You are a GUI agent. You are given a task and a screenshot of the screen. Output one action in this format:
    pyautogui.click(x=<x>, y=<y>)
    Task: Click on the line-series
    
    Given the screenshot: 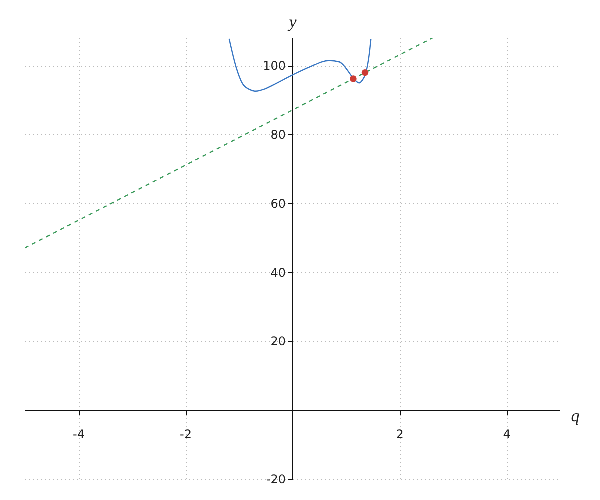 What is the action you would take?
    pyautogui.click(x=300, y=65)
    